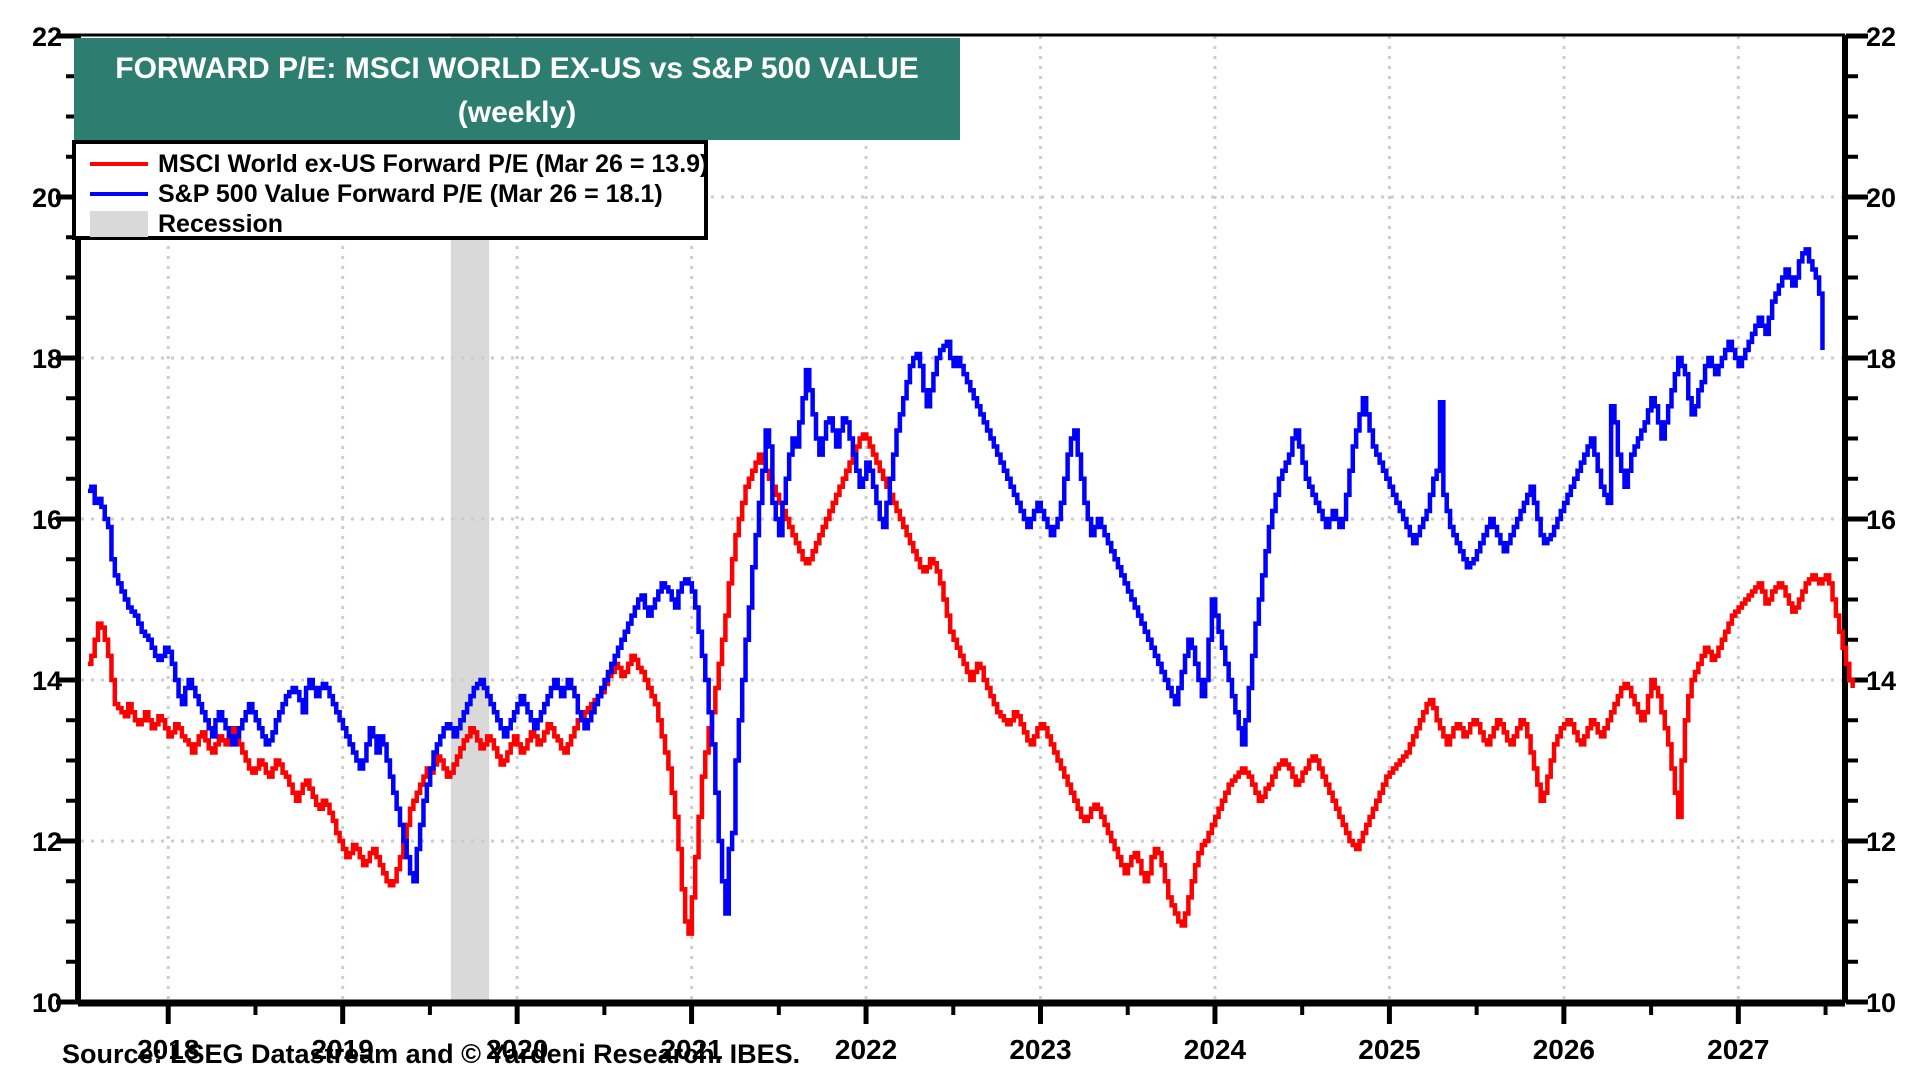 The width and height of the screenshot is (1920, 1080). I want to click on legend-label: Recession, so click(220, 224).